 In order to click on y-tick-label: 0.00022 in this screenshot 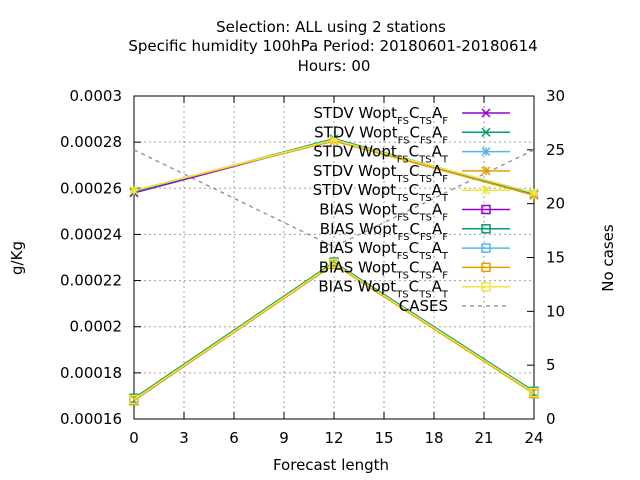, I will do `click(91, 281)`.